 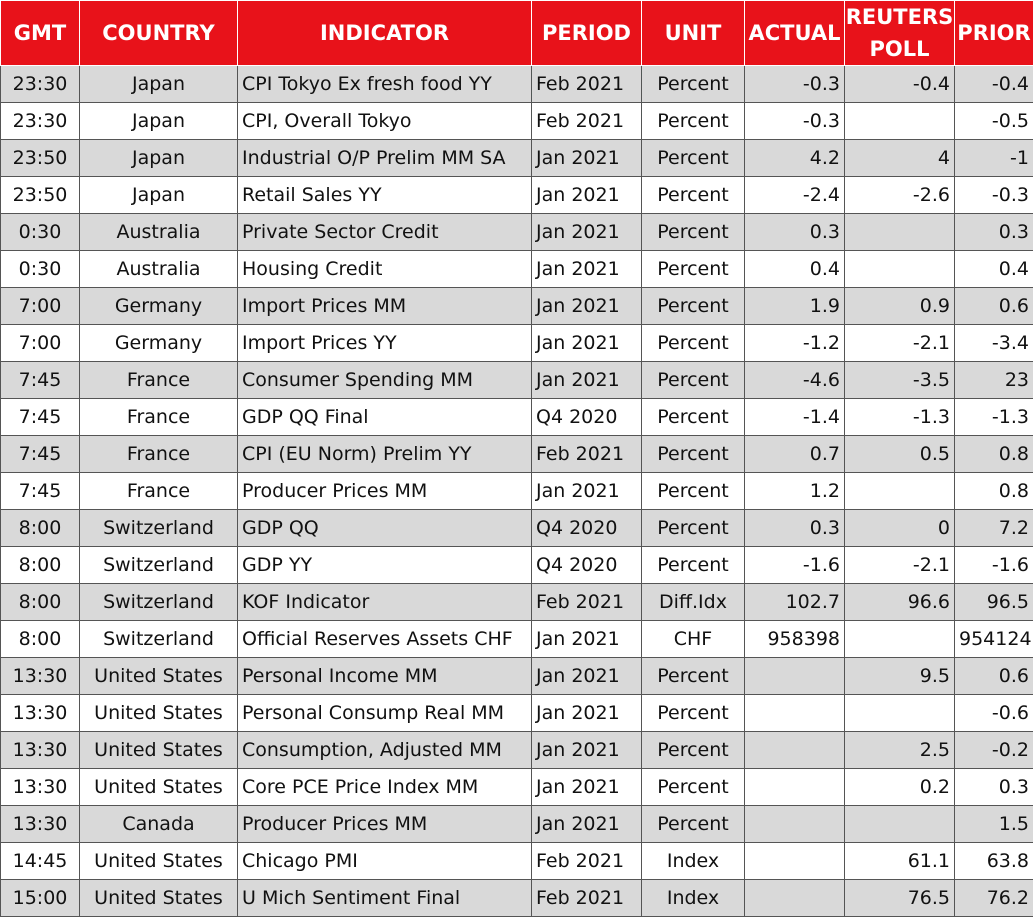 What do you see at coordinates (994, 269) in the screenshot?
I see `cell-prior: 0.4` at bounding box center [994, 269].